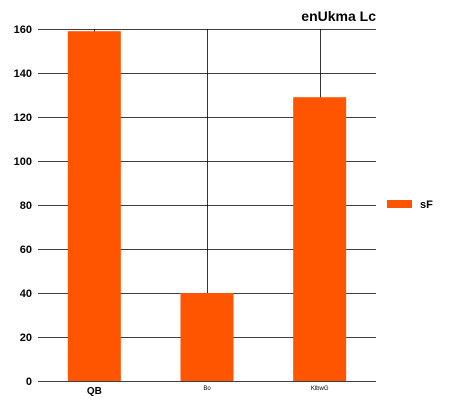 The width and height of the screenshot is (464, 406). I want to click on x-tick-label: KlbwG, so click(320, 389).